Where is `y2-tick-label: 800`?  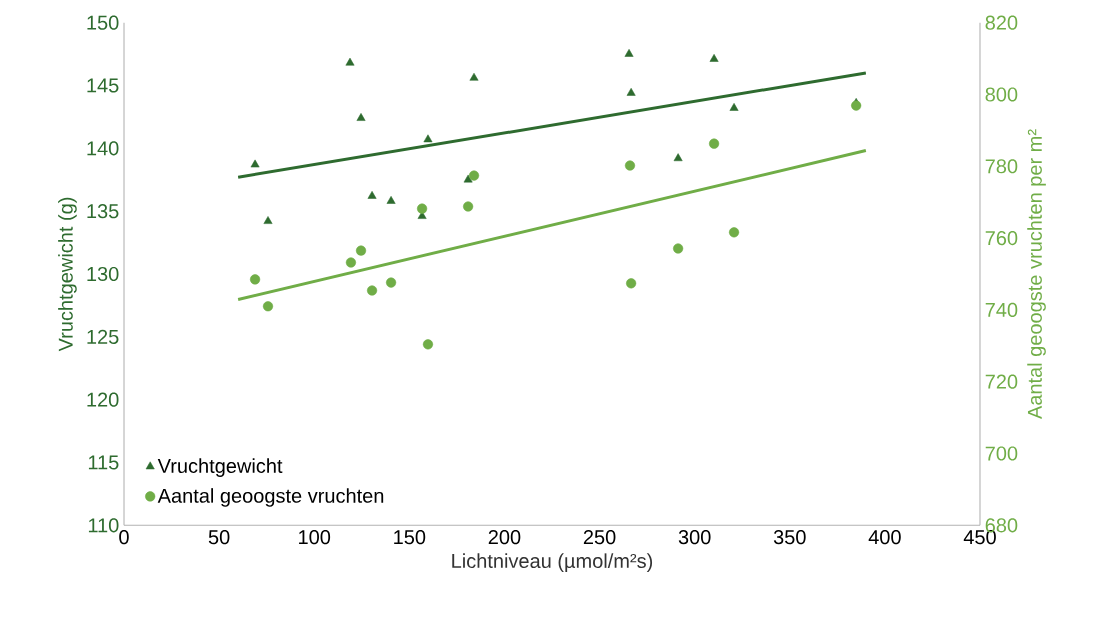
y2-tick-label: 800 is located at coordinates (1001, 94).